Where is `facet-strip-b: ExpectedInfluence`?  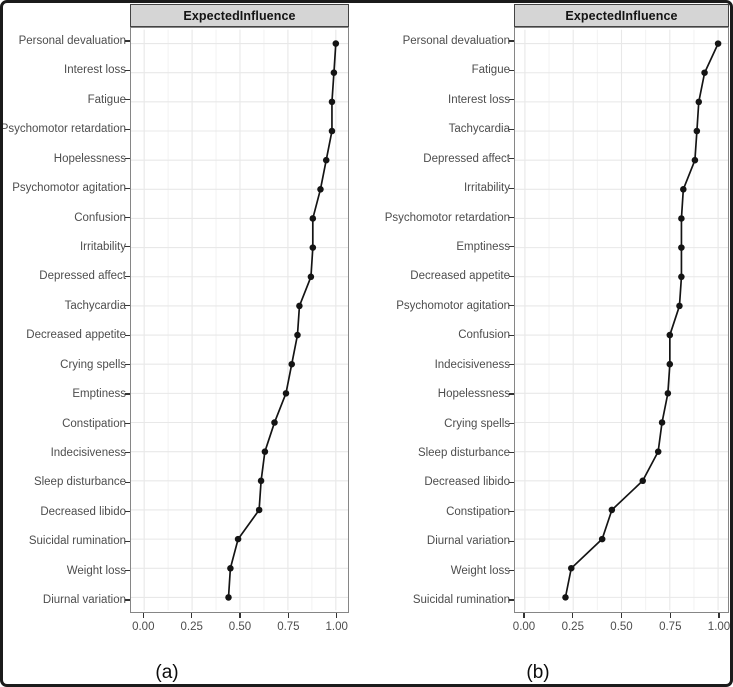 facet-strip-b: ExpectedInfluence is located at coordinates (621, 15).